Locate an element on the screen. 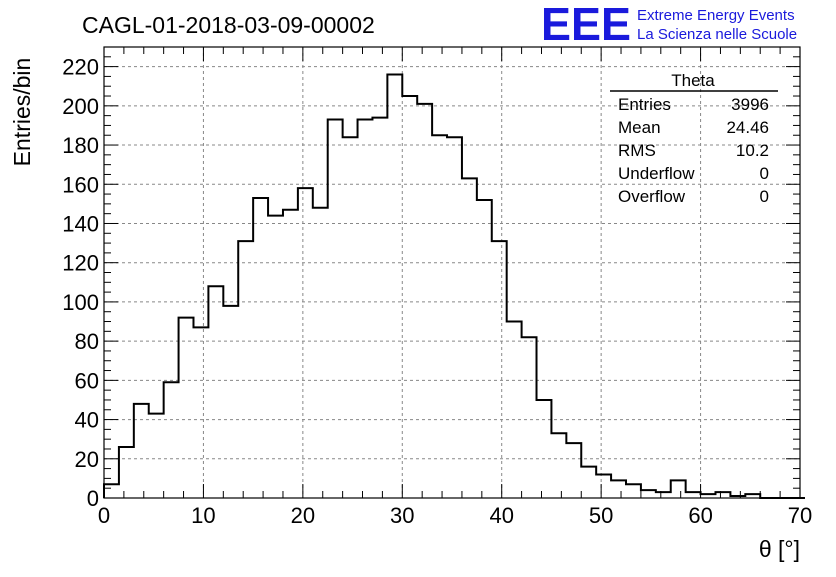 Image resolution: width=836 pixels, height=577 pixels. x-tick-label: 20 is located at coordinates (303, 515).